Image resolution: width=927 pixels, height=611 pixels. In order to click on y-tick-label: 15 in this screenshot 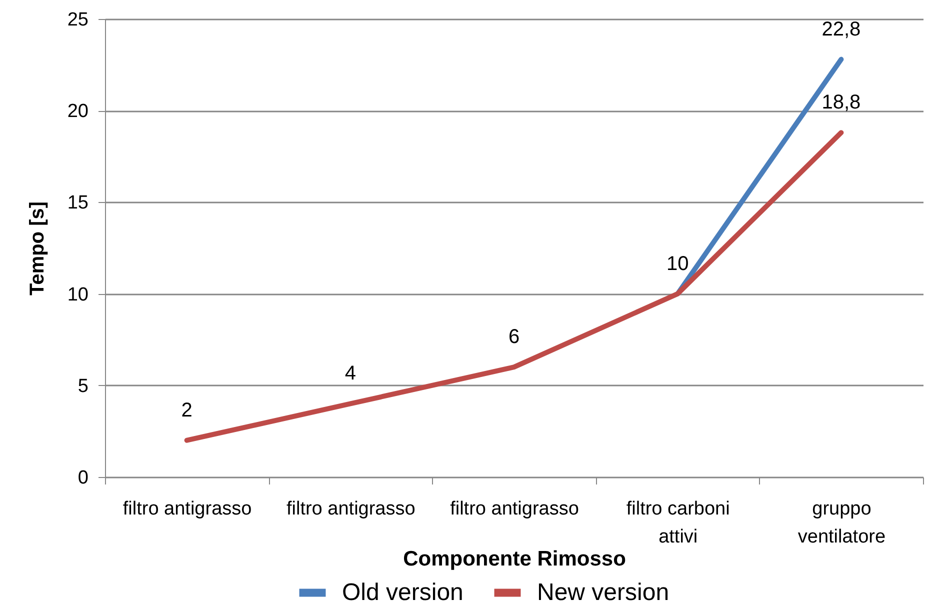, I will do `click(77, 203)`.